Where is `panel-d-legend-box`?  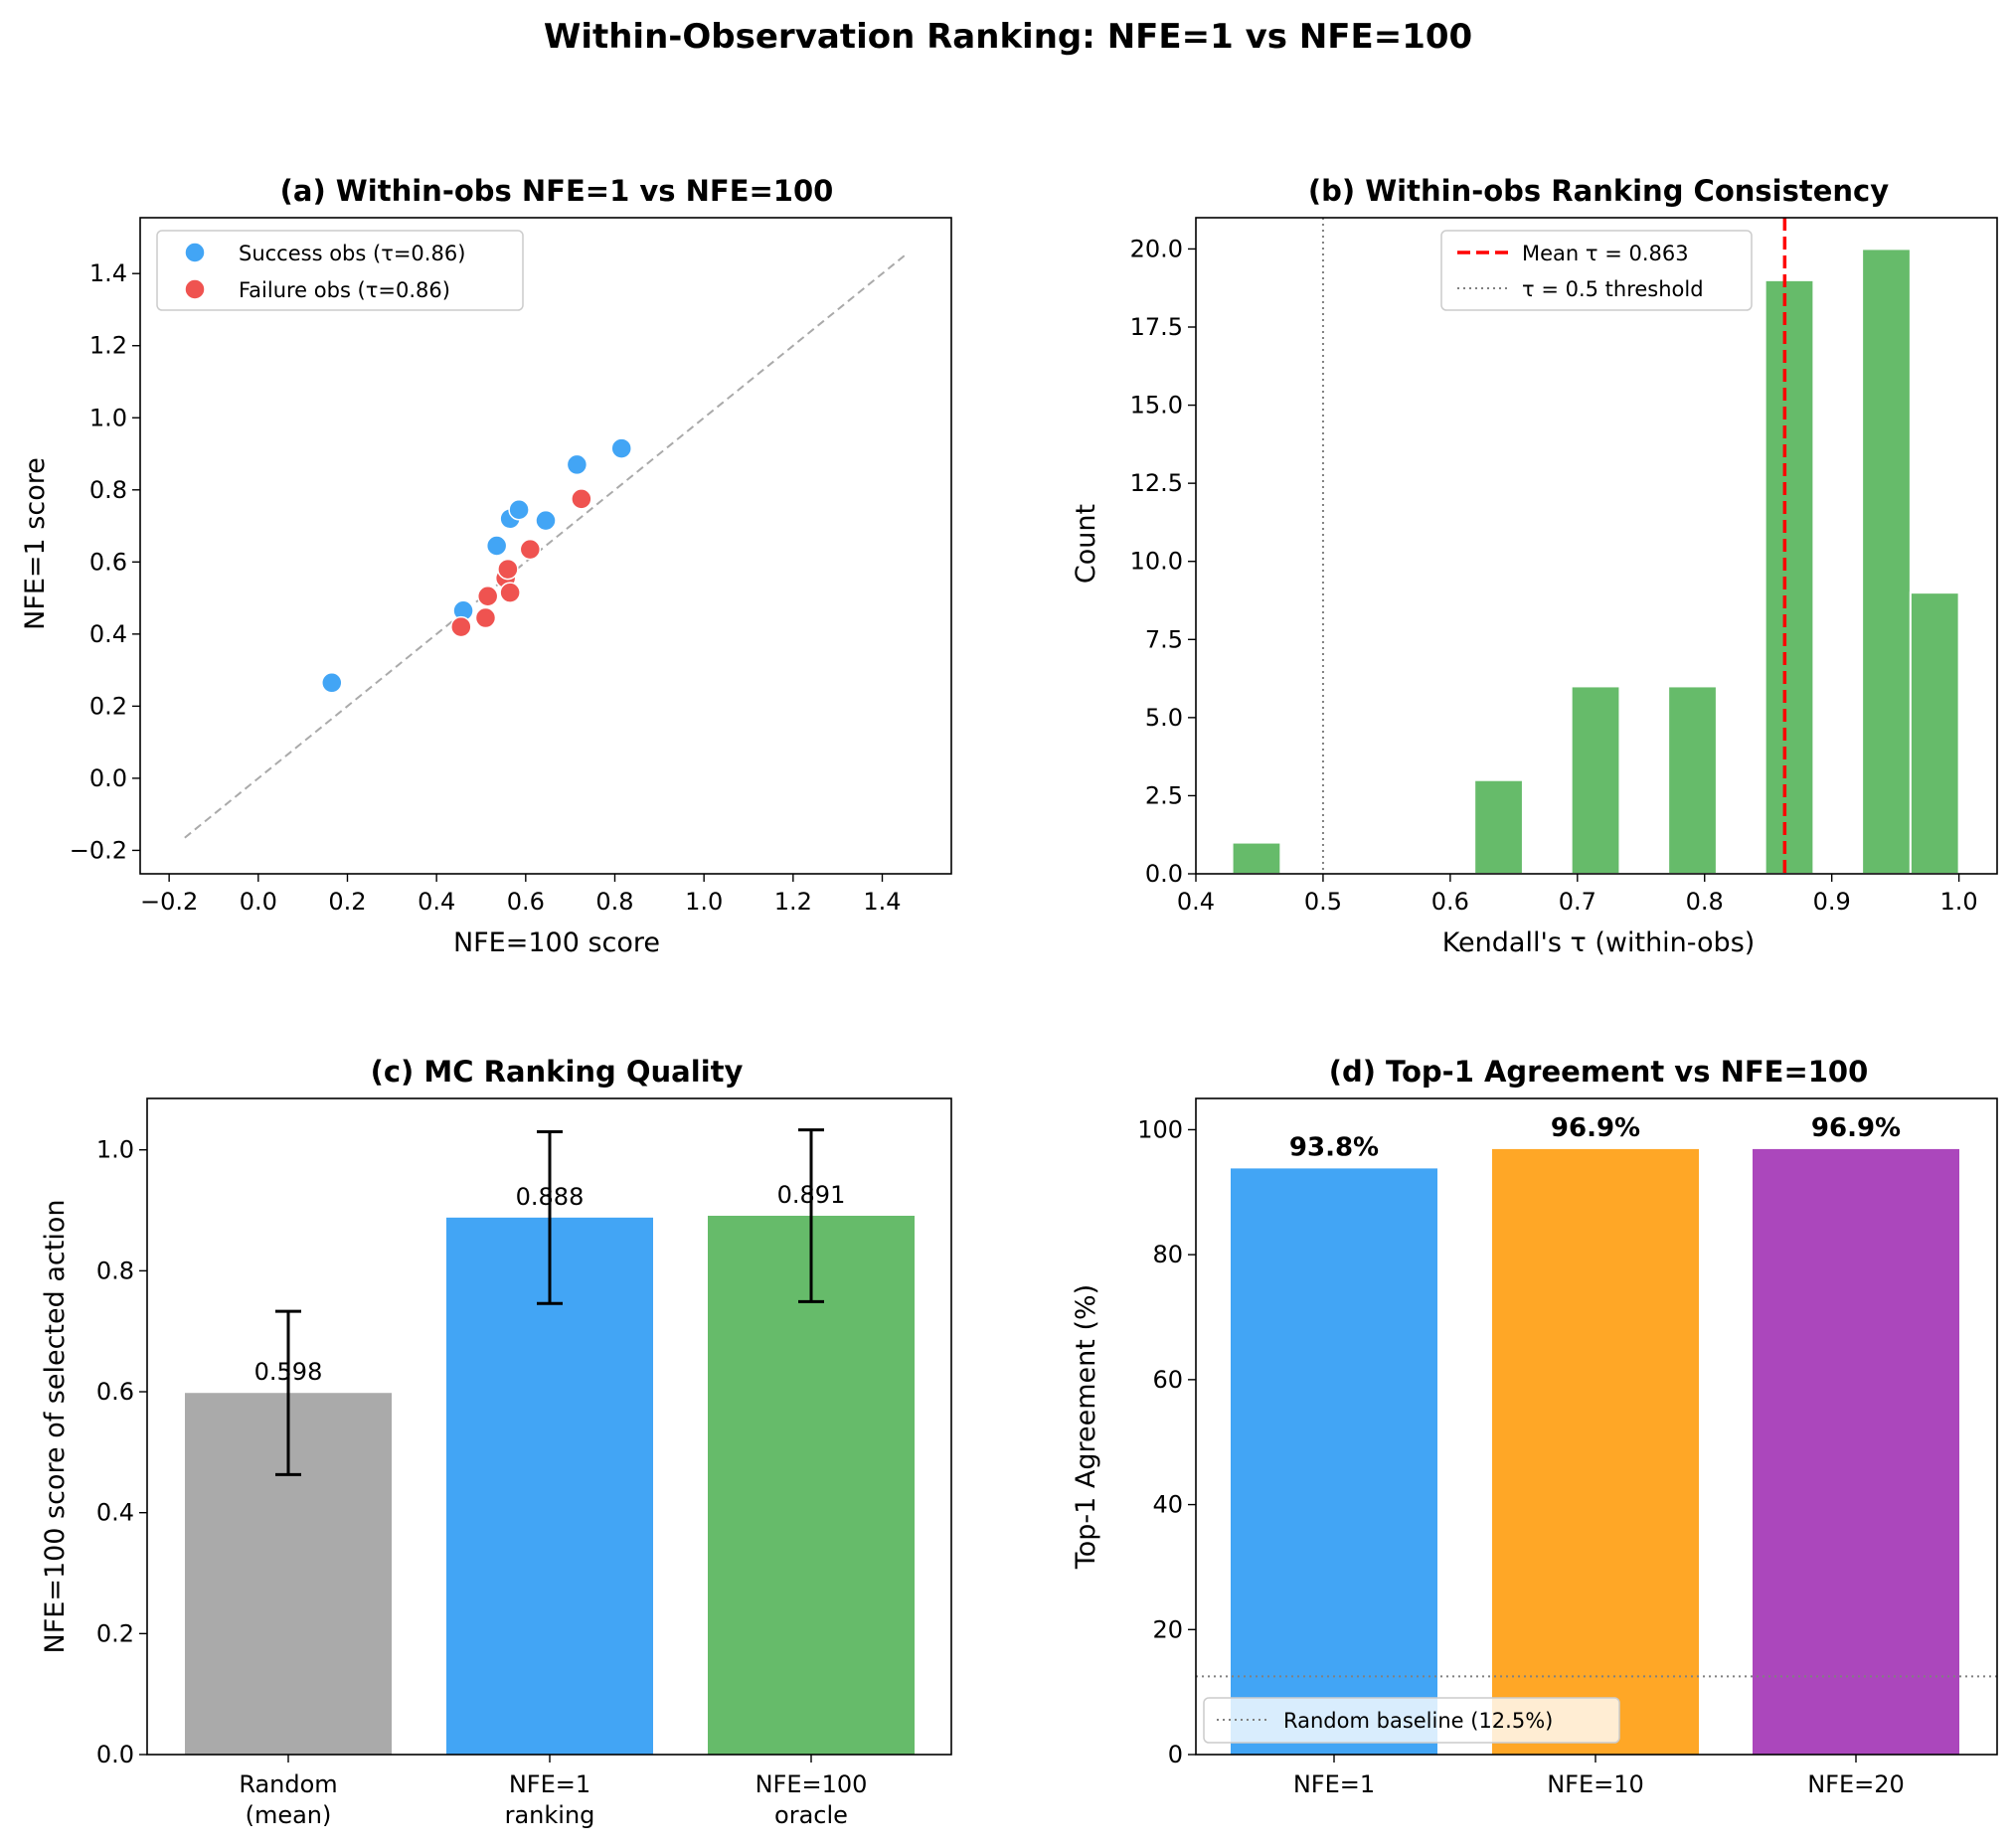
panel-d-legend-box is located at coordinates (1411, 1720).